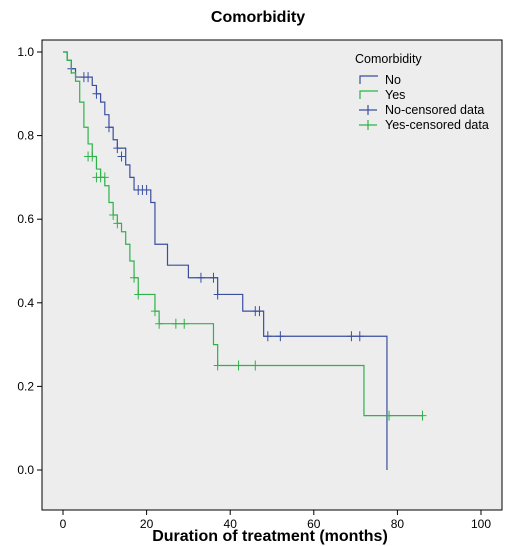  What do you see at coordinates (398, 524) in the screenshot?
I see `x-tick-label: 80` at bounding box center [398, 524].